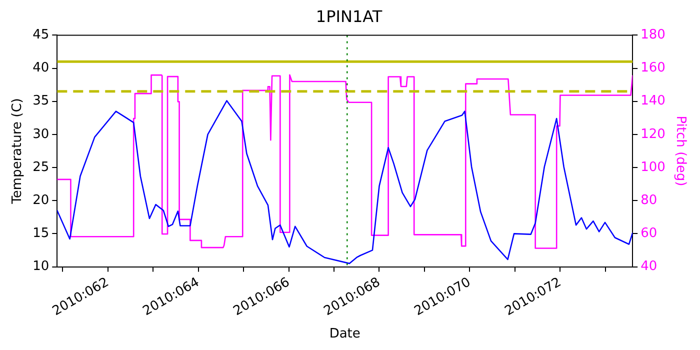 Image resolution: width=700 pixels, height=350 pixels. What do you see at coordinates (649, 266) in the screenshot?
I see `y2-tick-label: 40` at bounding box center [649, 266].